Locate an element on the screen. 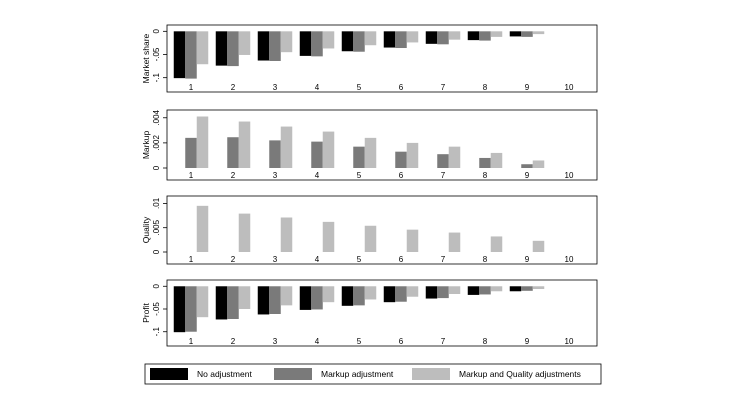  y-tick-label: -.1 is located at coordinates (156, 77).